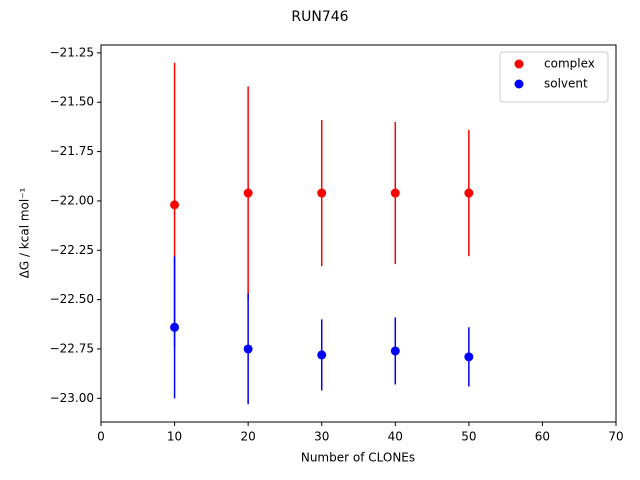 The image size is (640, 480). I want to click on x-tick-label: 10, so click(174, 437).